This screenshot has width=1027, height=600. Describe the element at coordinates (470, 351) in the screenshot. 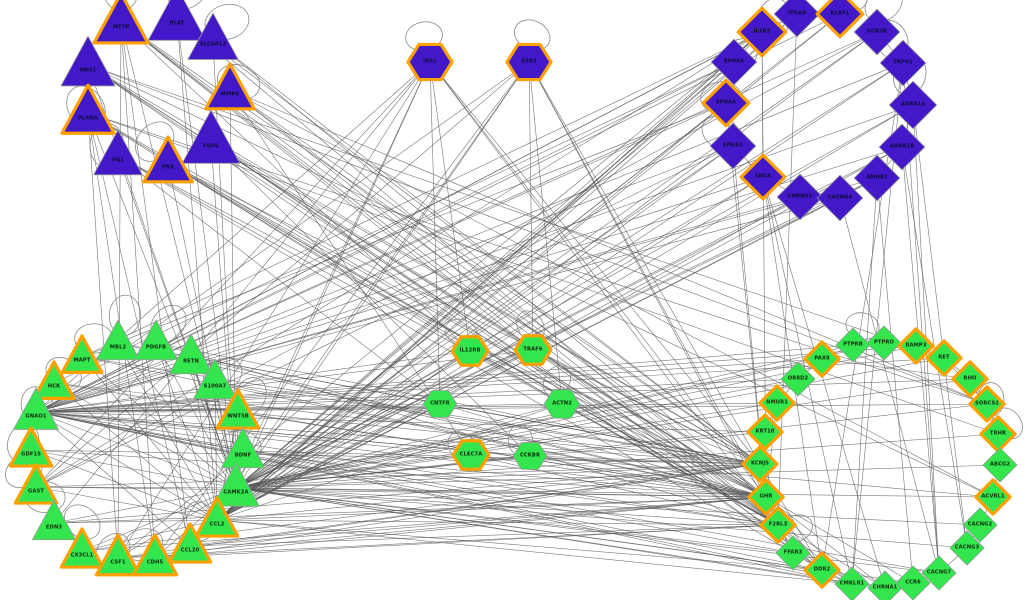

I see `graph-node-il12rb: IL12RB` at that location.